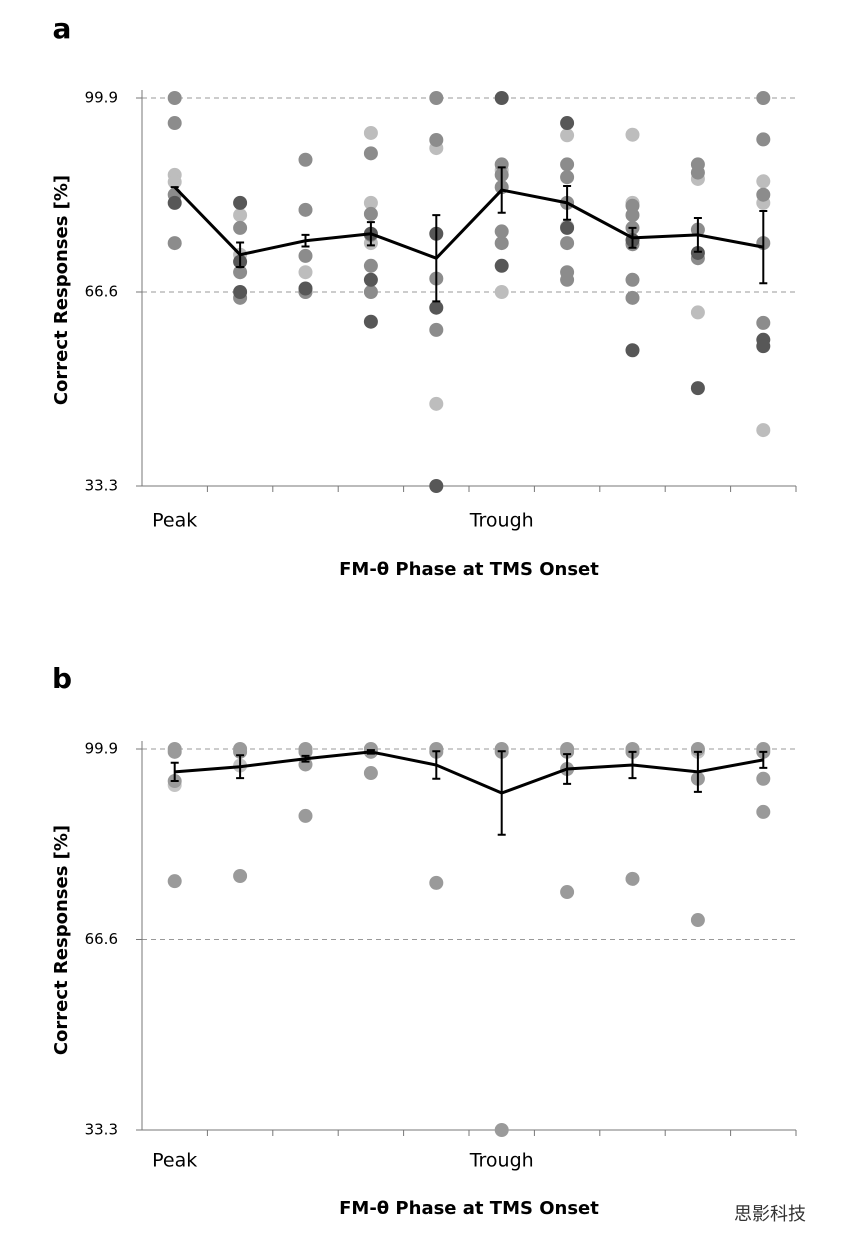  What do you see at coordinates (770, 1214) in the screenshot?
I see `watermark: 思影科技` at bounding box center [770, 1214].